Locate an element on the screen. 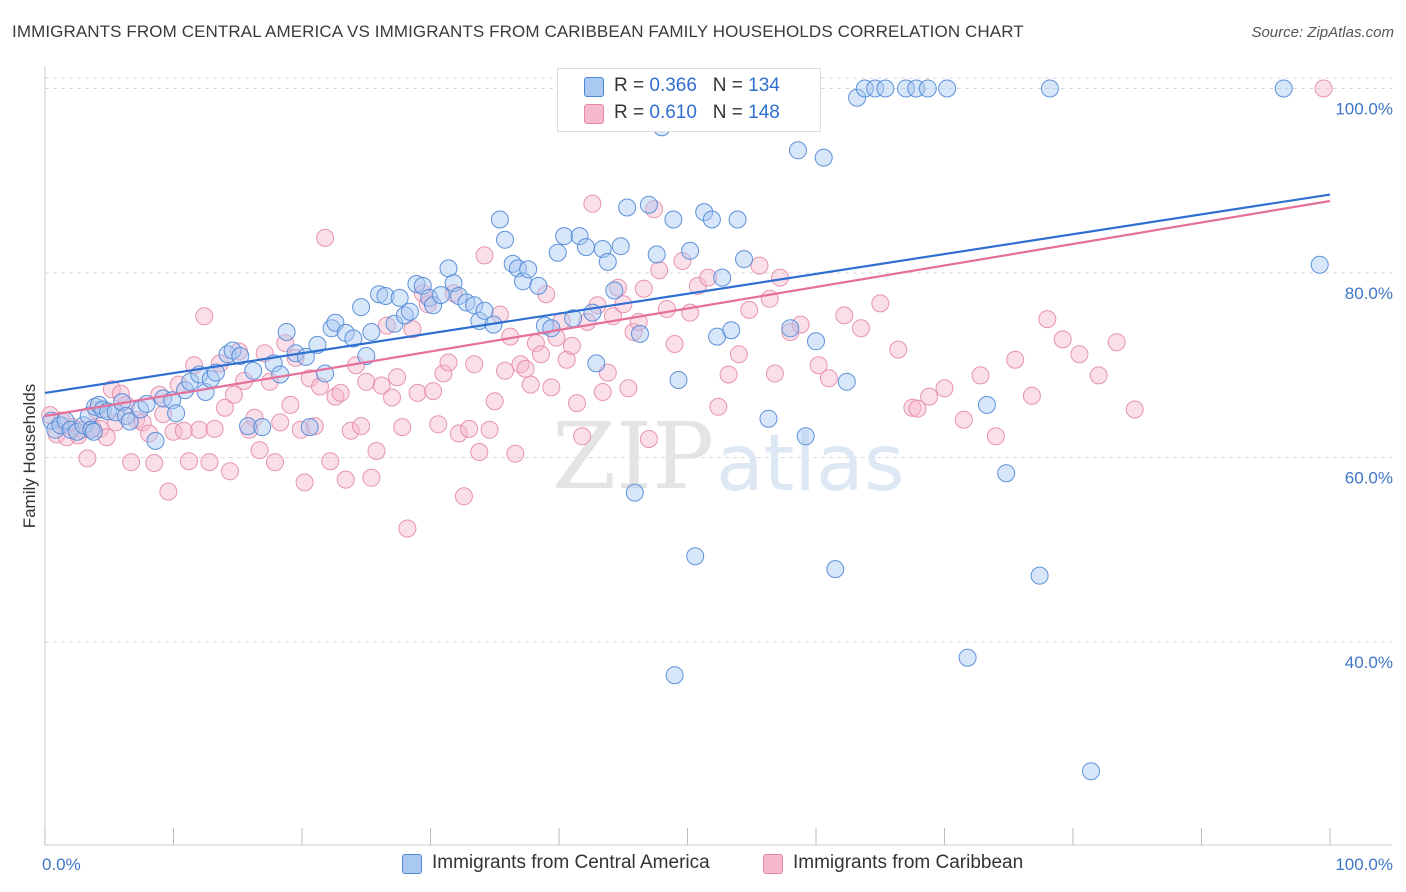 The width and height of the screenshot is (1406, 892). chart-source: Source: ZipAtlas.com is located at coordinates (1322, 32).